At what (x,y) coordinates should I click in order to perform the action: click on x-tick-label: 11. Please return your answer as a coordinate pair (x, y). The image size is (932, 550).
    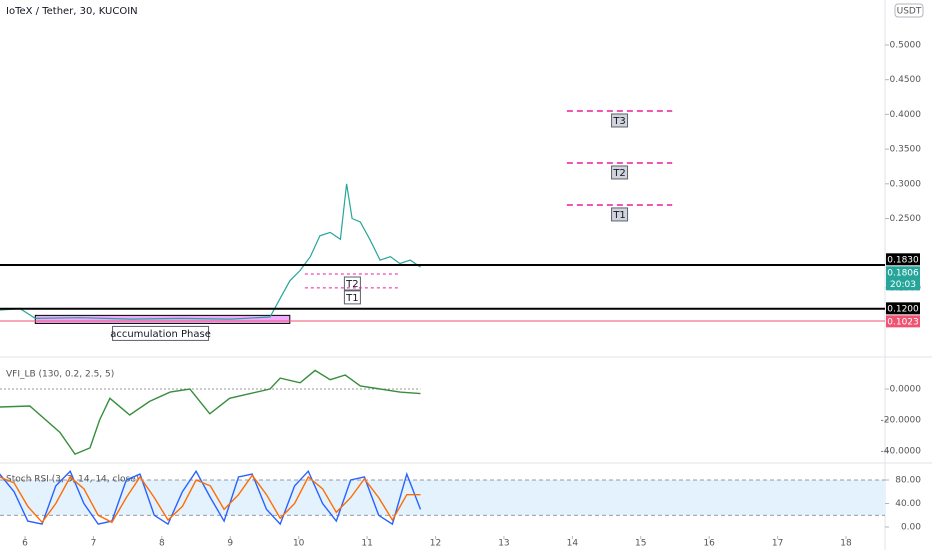
    Looking at the image, I should click on (366, 544).